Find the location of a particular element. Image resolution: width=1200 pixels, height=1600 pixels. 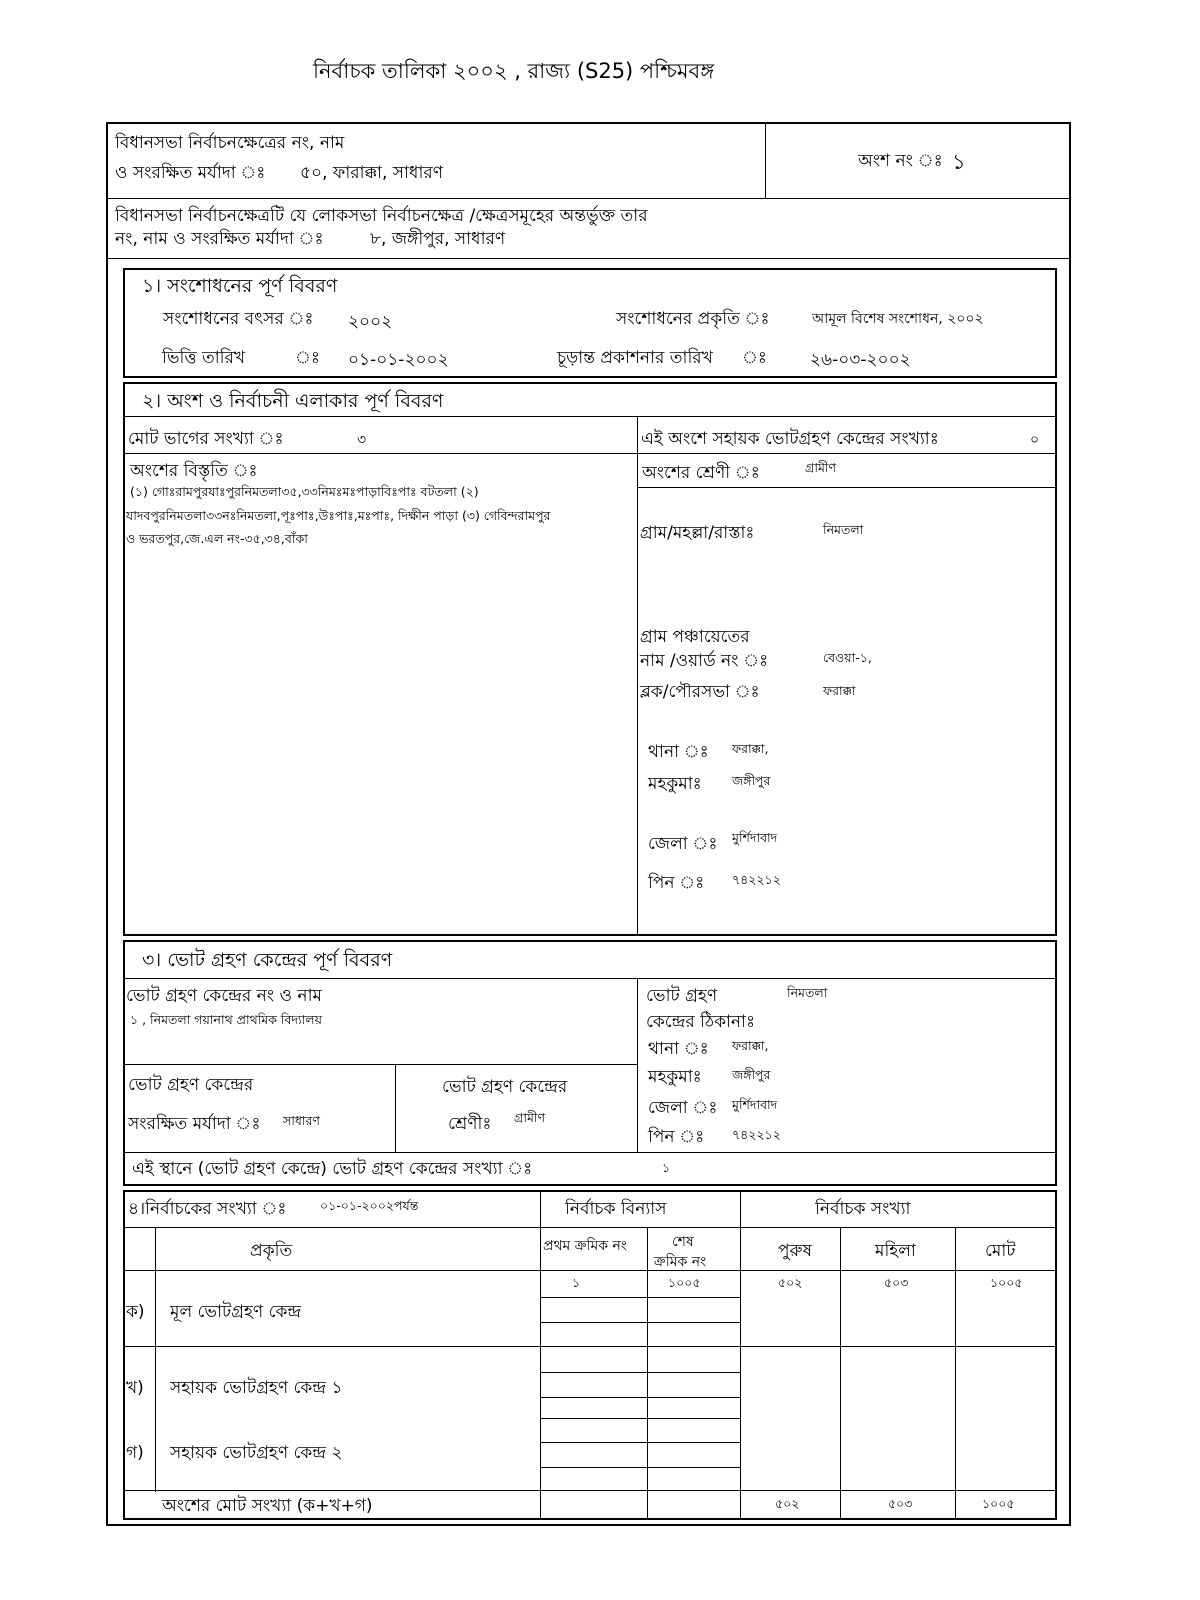

gp-value: বেওয়া-১, is located at coordinates (847, 657).